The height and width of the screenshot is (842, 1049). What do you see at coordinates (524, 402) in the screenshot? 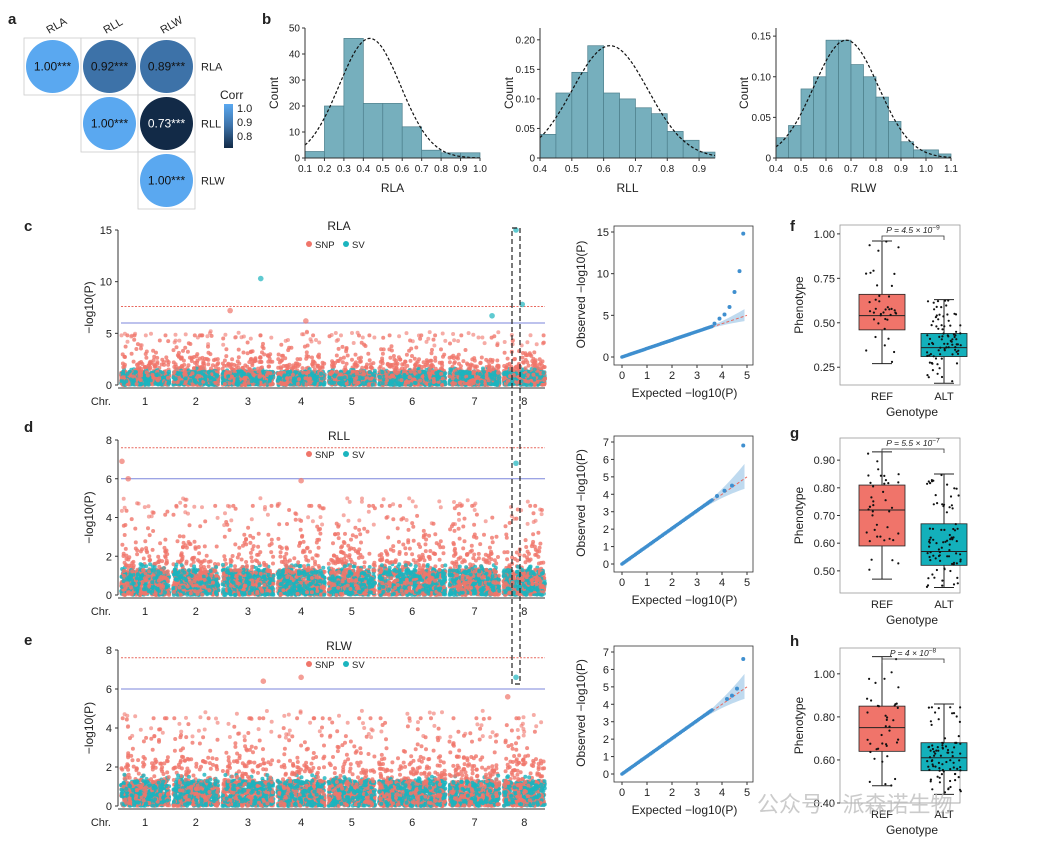
I see `chromosome-label: 8` at bounding box center [524, 402].